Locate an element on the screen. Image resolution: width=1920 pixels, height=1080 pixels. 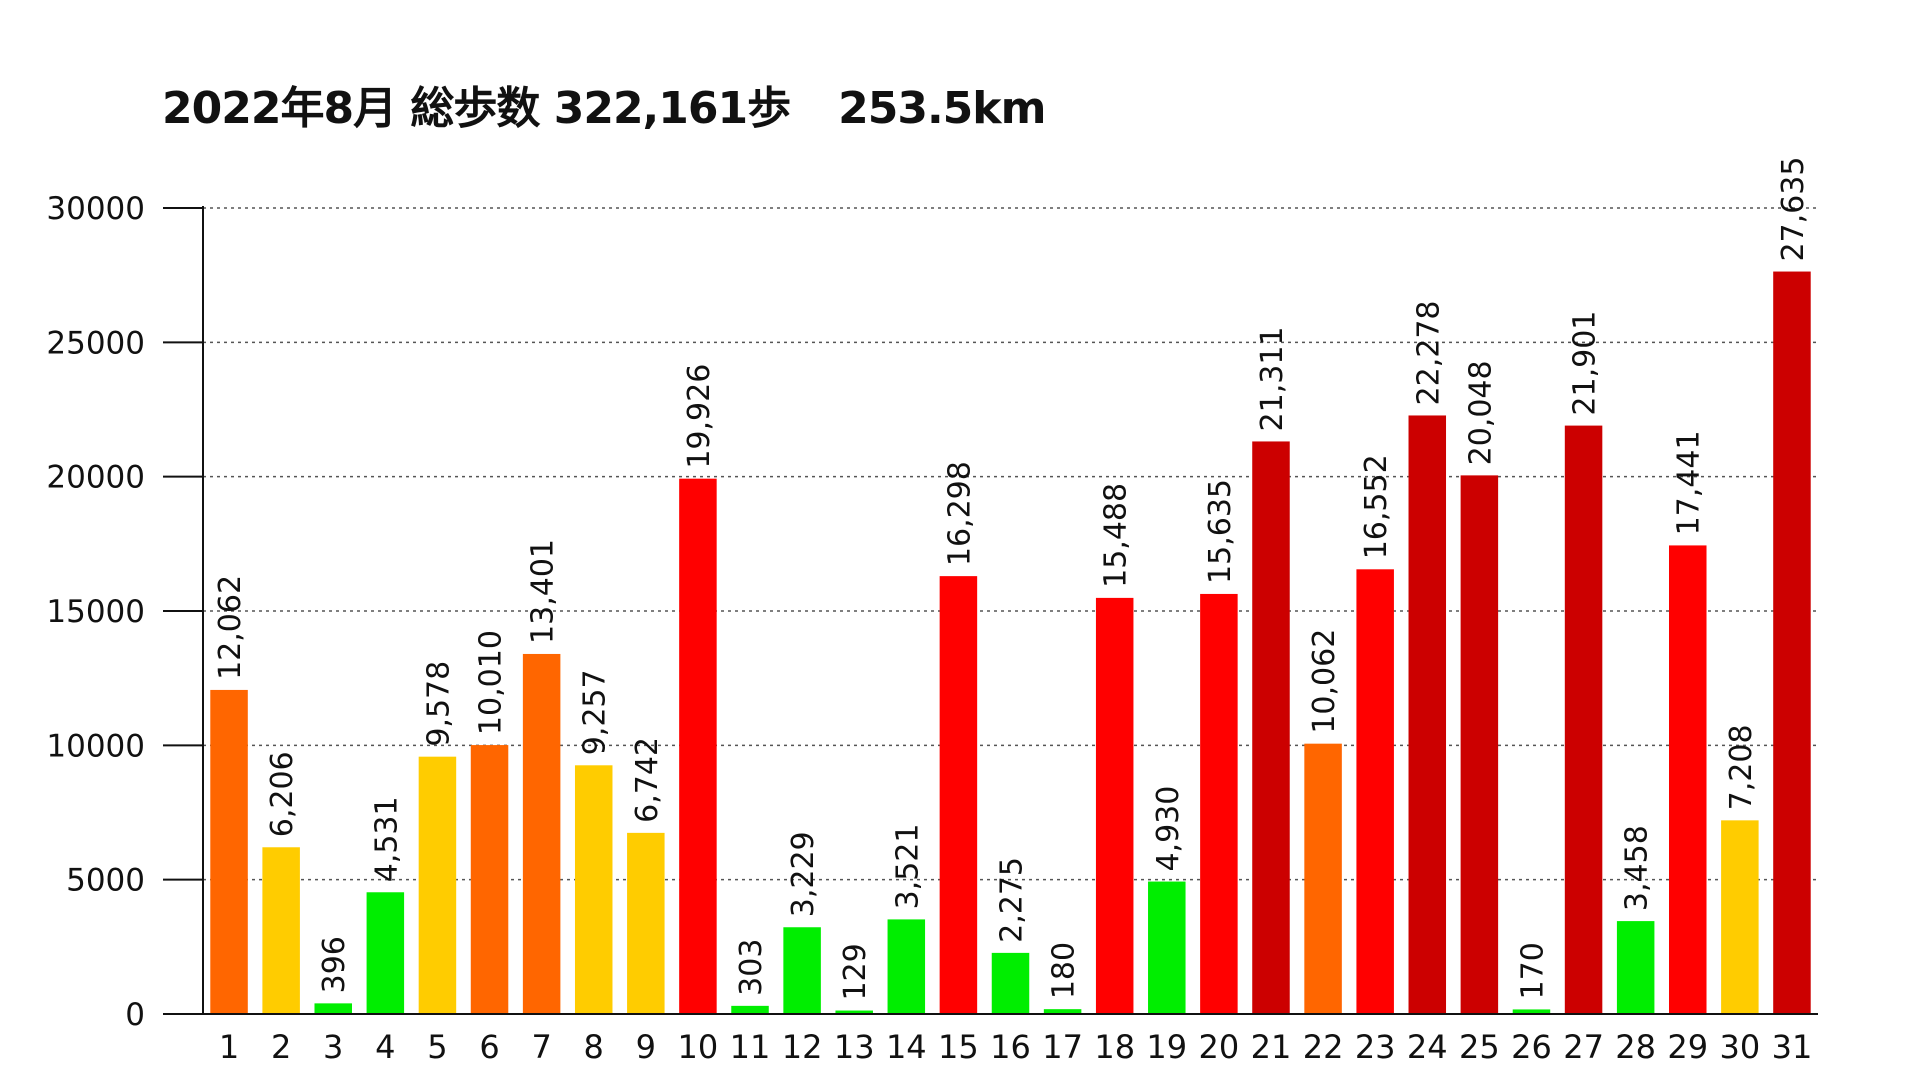
data-label: 16,552 is located at coordinates (1376, 506).